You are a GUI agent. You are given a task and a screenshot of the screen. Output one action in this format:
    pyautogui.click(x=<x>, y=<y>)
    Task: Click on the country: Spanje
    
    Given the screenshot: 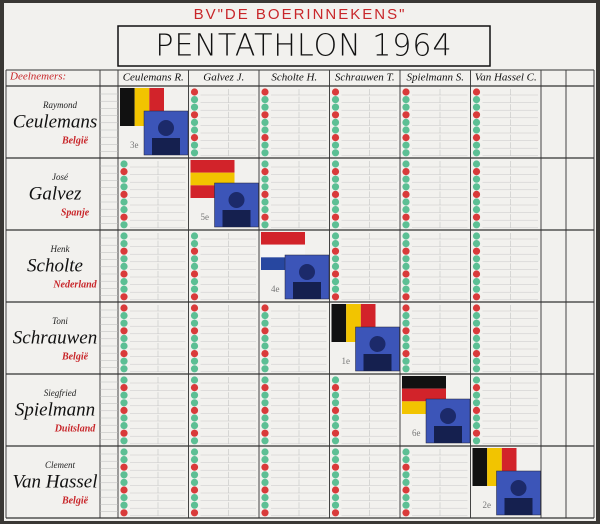 What is the action you would take?
    pyautogui.click(x=75, y=212)
    